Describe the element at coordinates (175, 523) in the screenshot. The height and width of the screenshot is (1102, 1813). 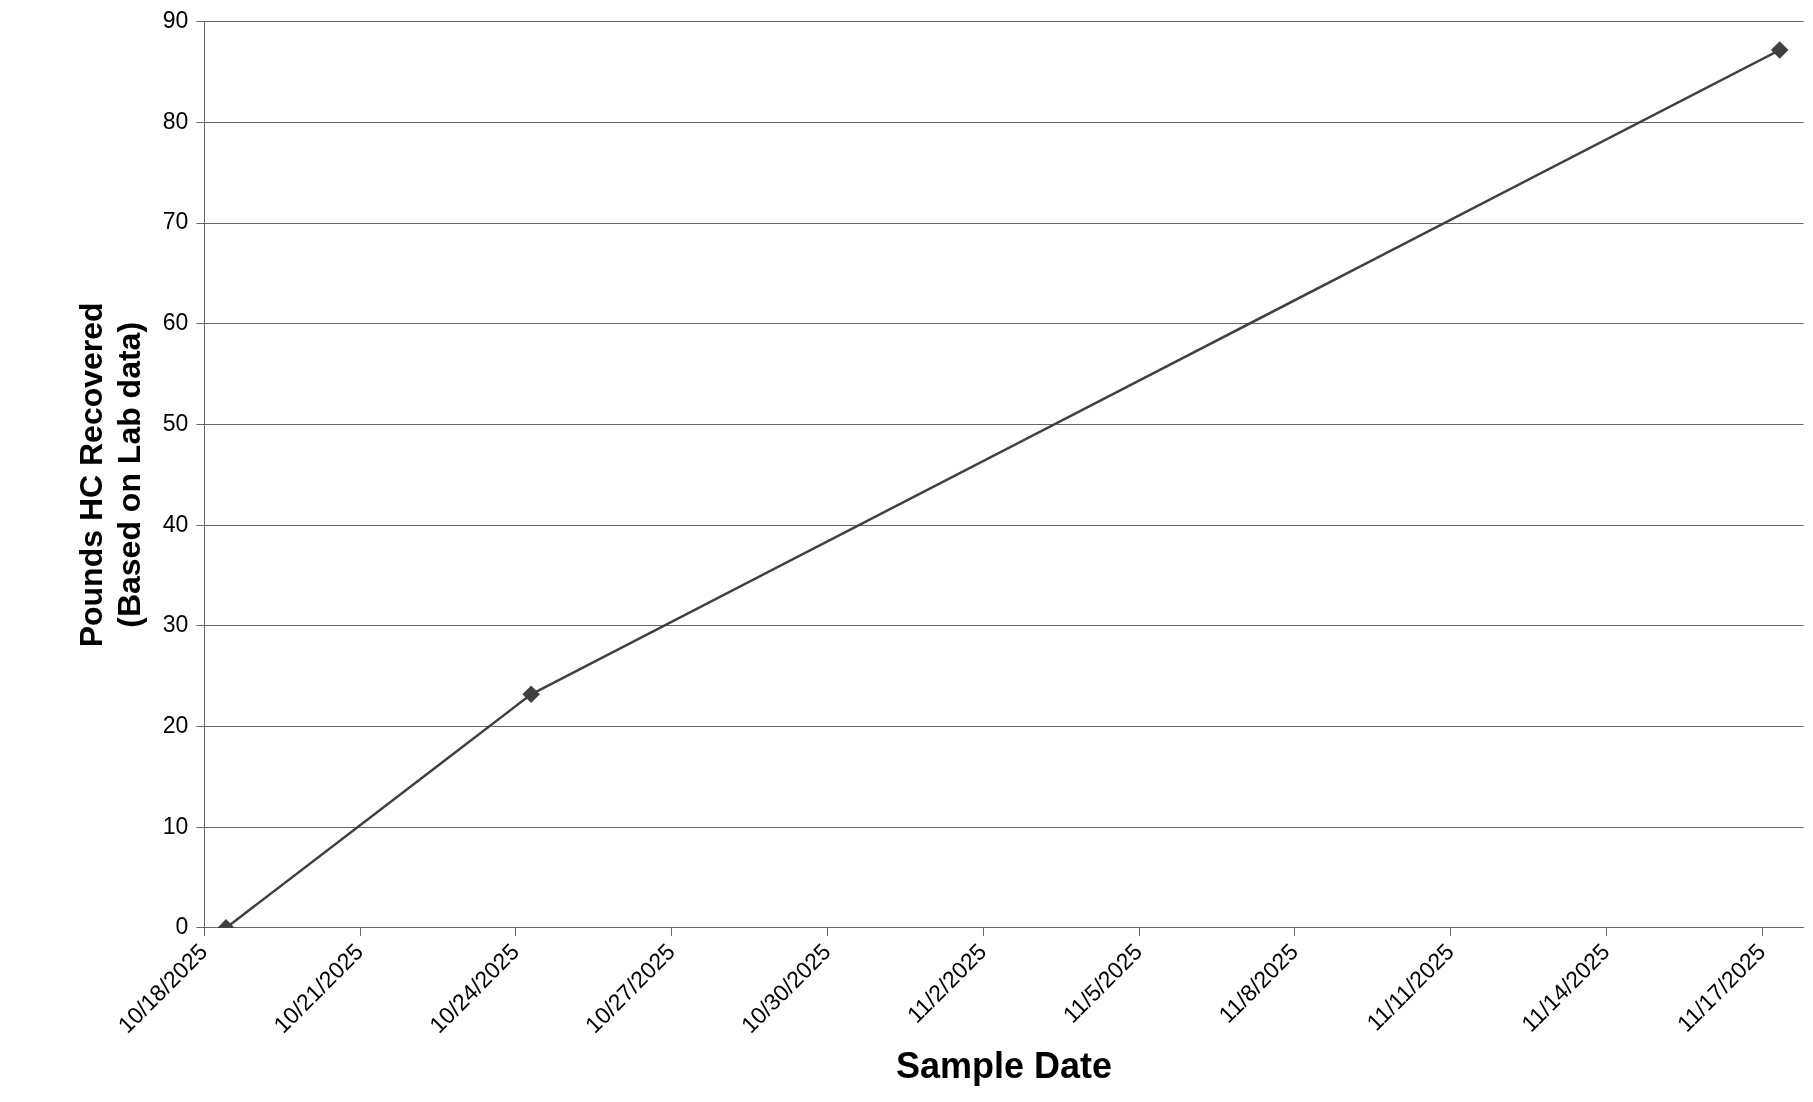
I see `y-tick-label: 40` at that location.